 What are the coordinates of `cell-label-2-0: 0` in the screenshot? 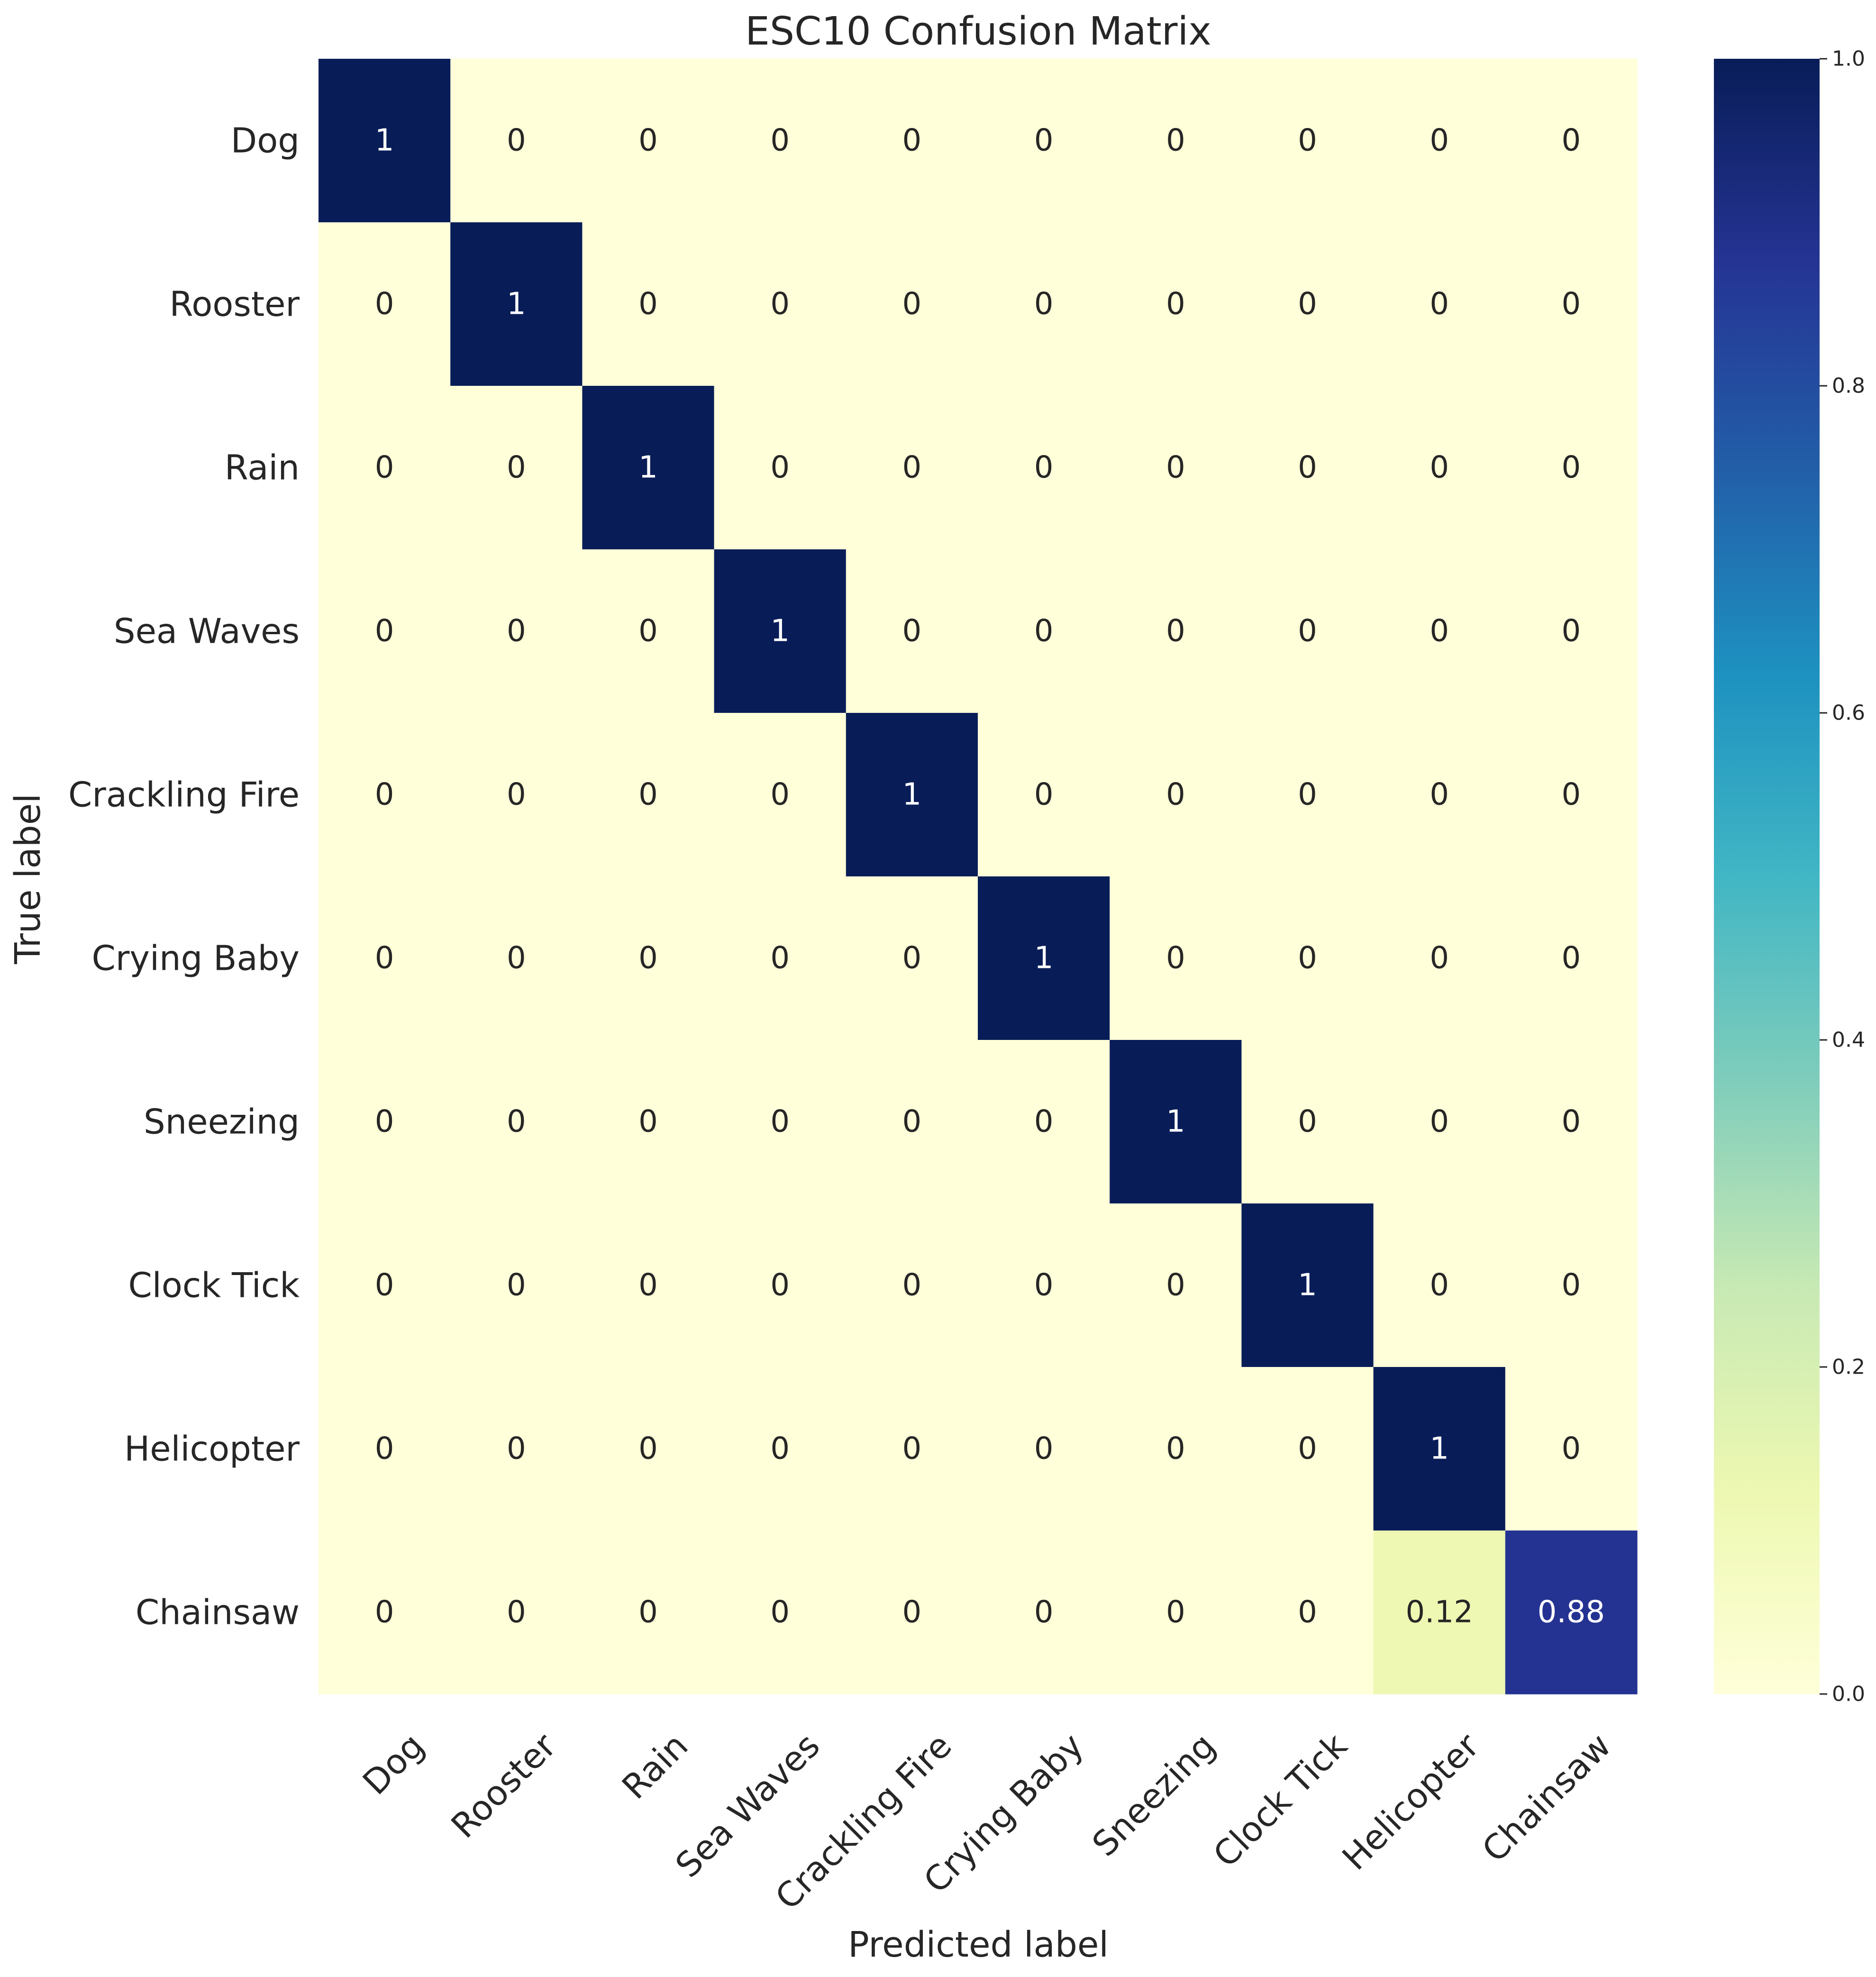 It's located at (384, 467).